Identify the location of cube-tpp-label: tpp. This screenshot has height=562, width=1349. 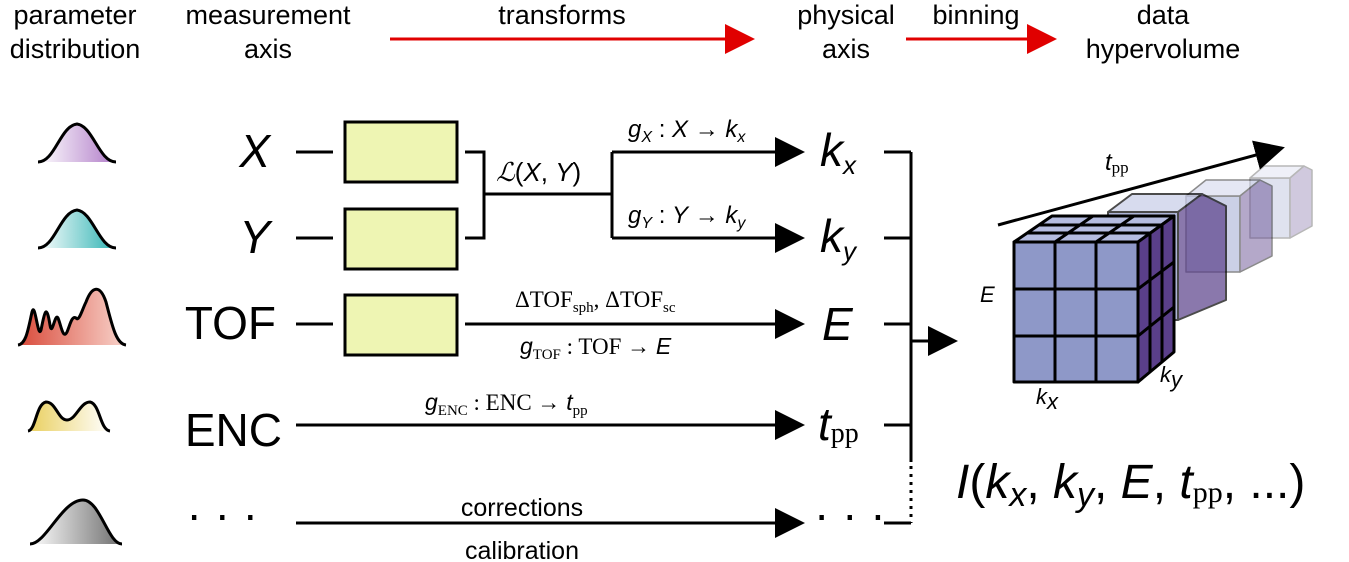
(1117, 163).